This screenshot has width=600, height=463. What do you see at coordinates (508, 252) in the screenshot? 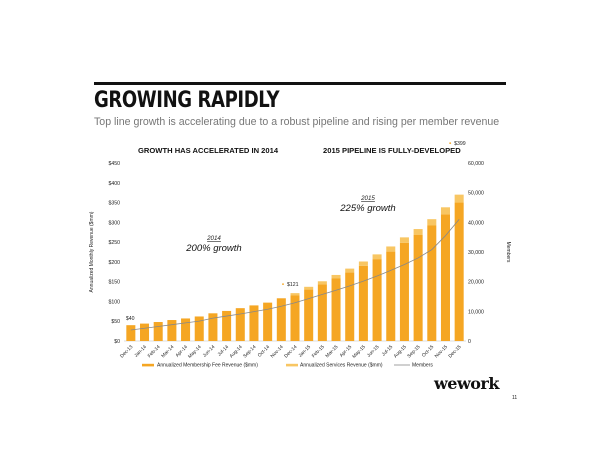
I see `y-right-axis-label: Members` at bounding box center [508, 252].